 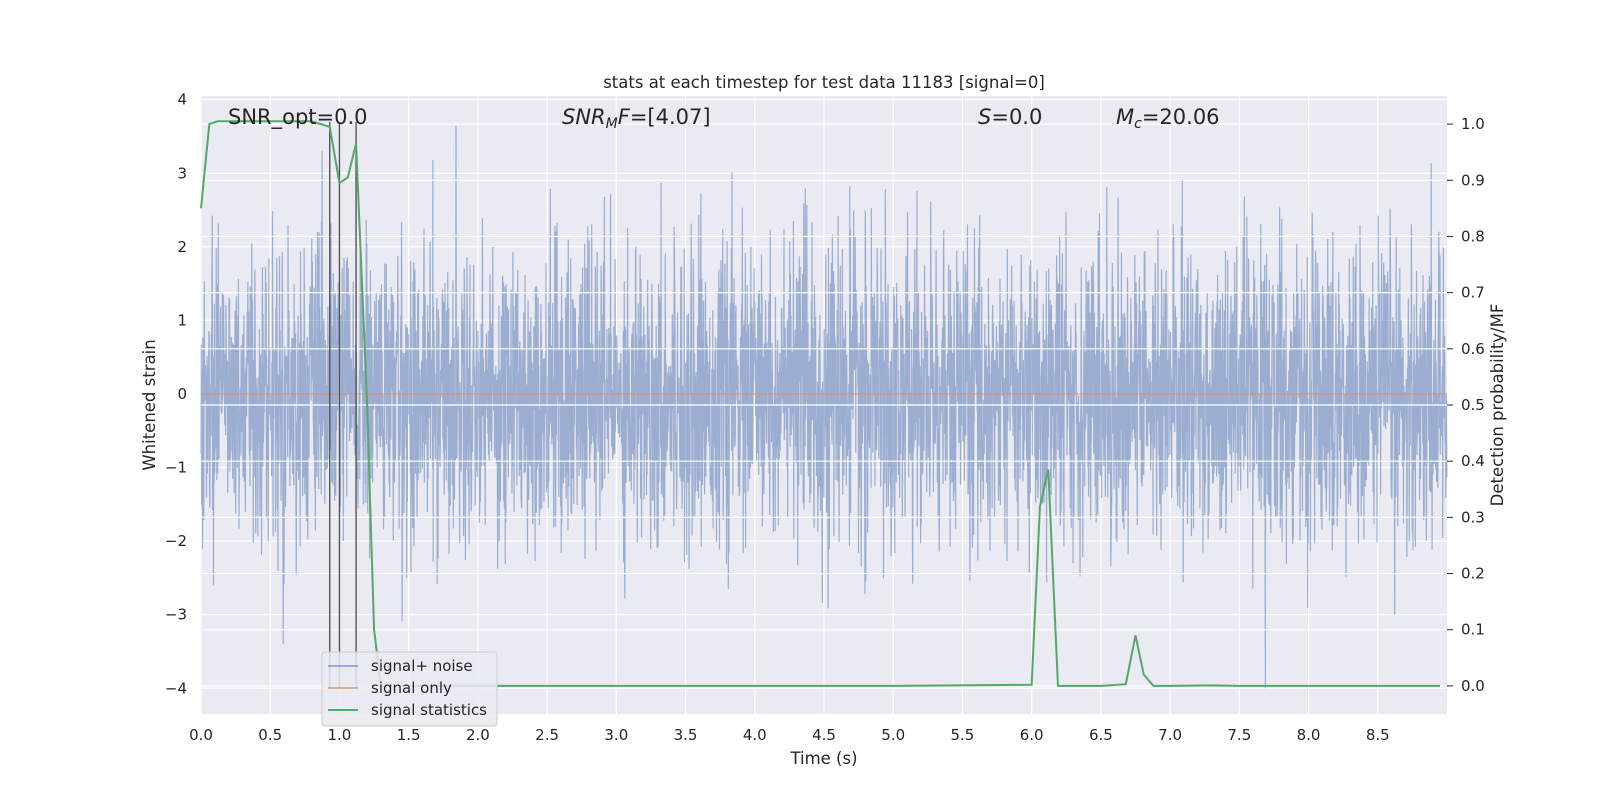 What do you see at coordinates (963, 735) in the screenshot?
I see `x-tick-label: 5.5` at bounding box center [963, 735].